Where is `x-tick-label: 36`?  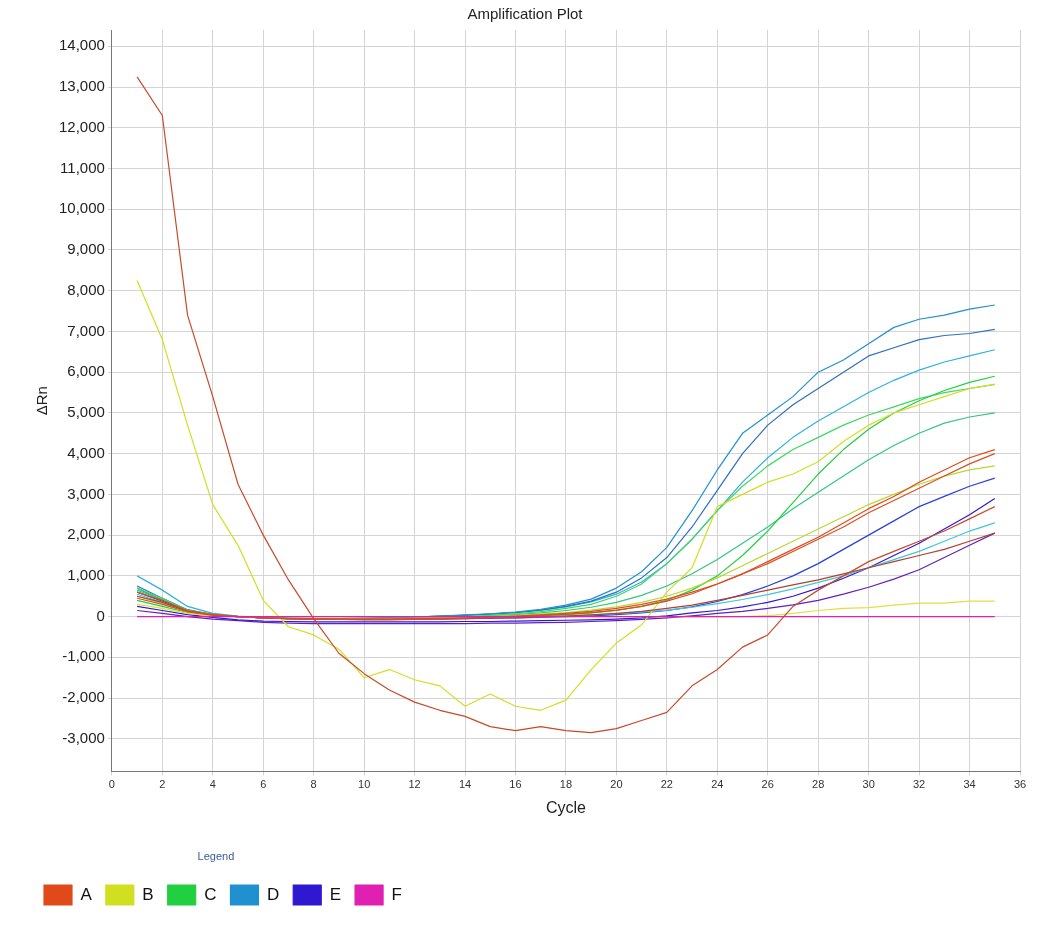
x-tick-label: 36 is located at coordinates (1020, 784).